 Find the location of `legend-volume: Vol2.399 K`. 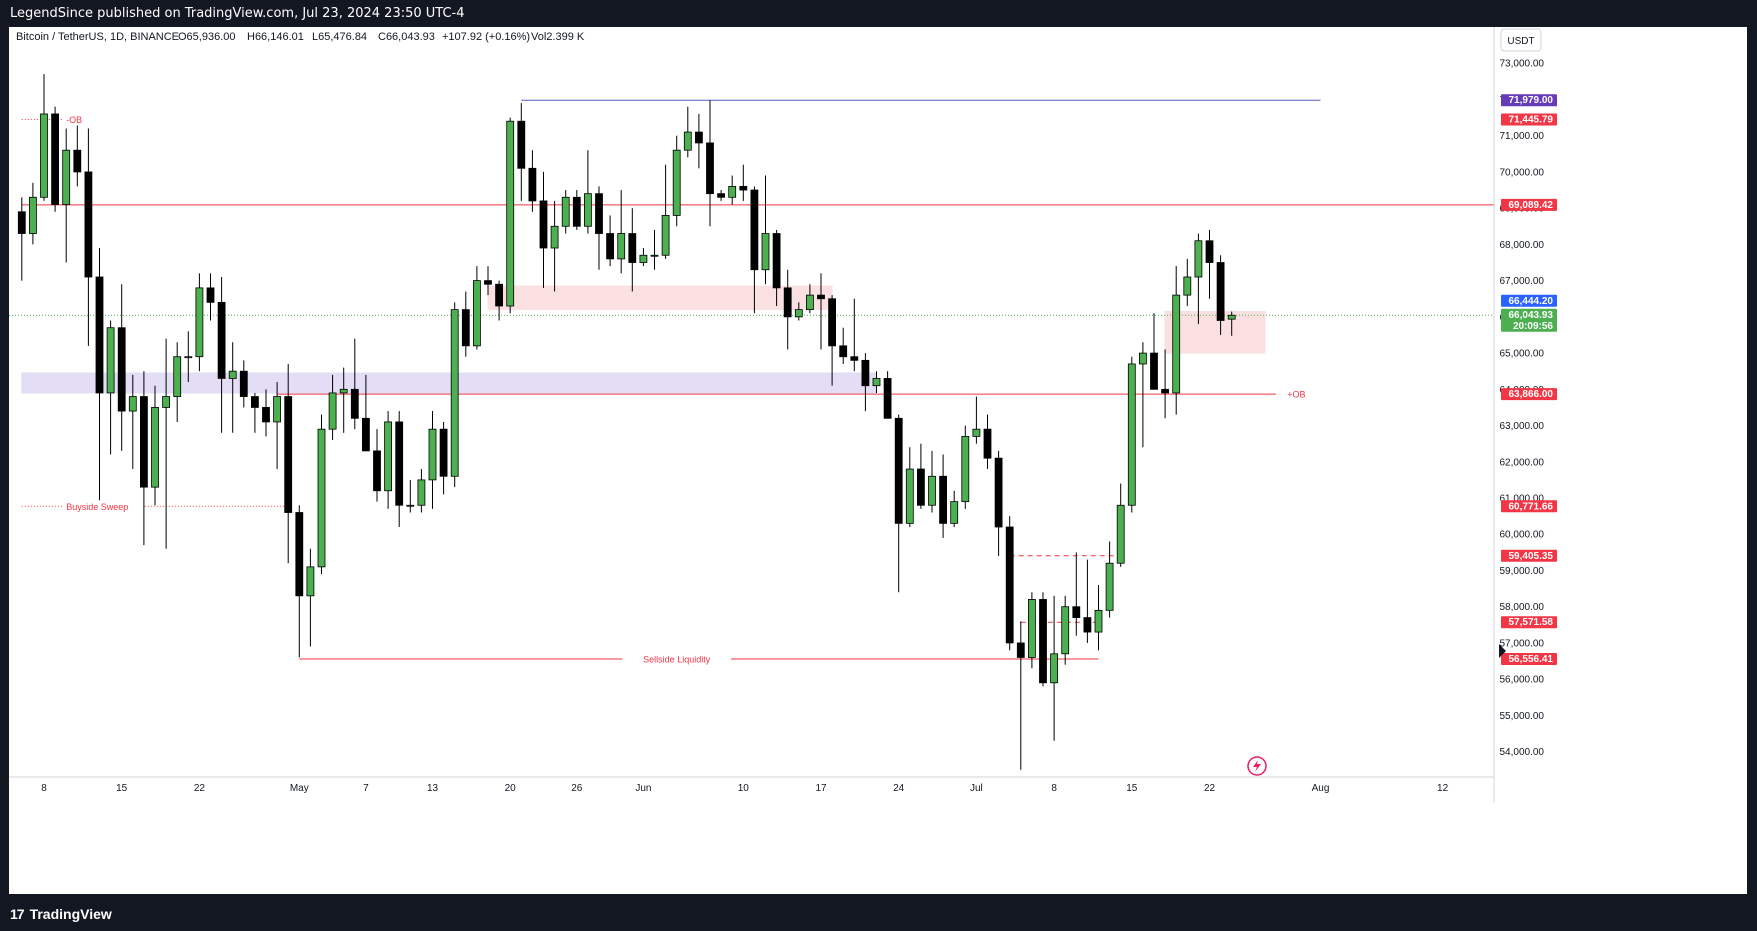

legend-volume: Vol2.399 K is located at coordinates (558, 37).